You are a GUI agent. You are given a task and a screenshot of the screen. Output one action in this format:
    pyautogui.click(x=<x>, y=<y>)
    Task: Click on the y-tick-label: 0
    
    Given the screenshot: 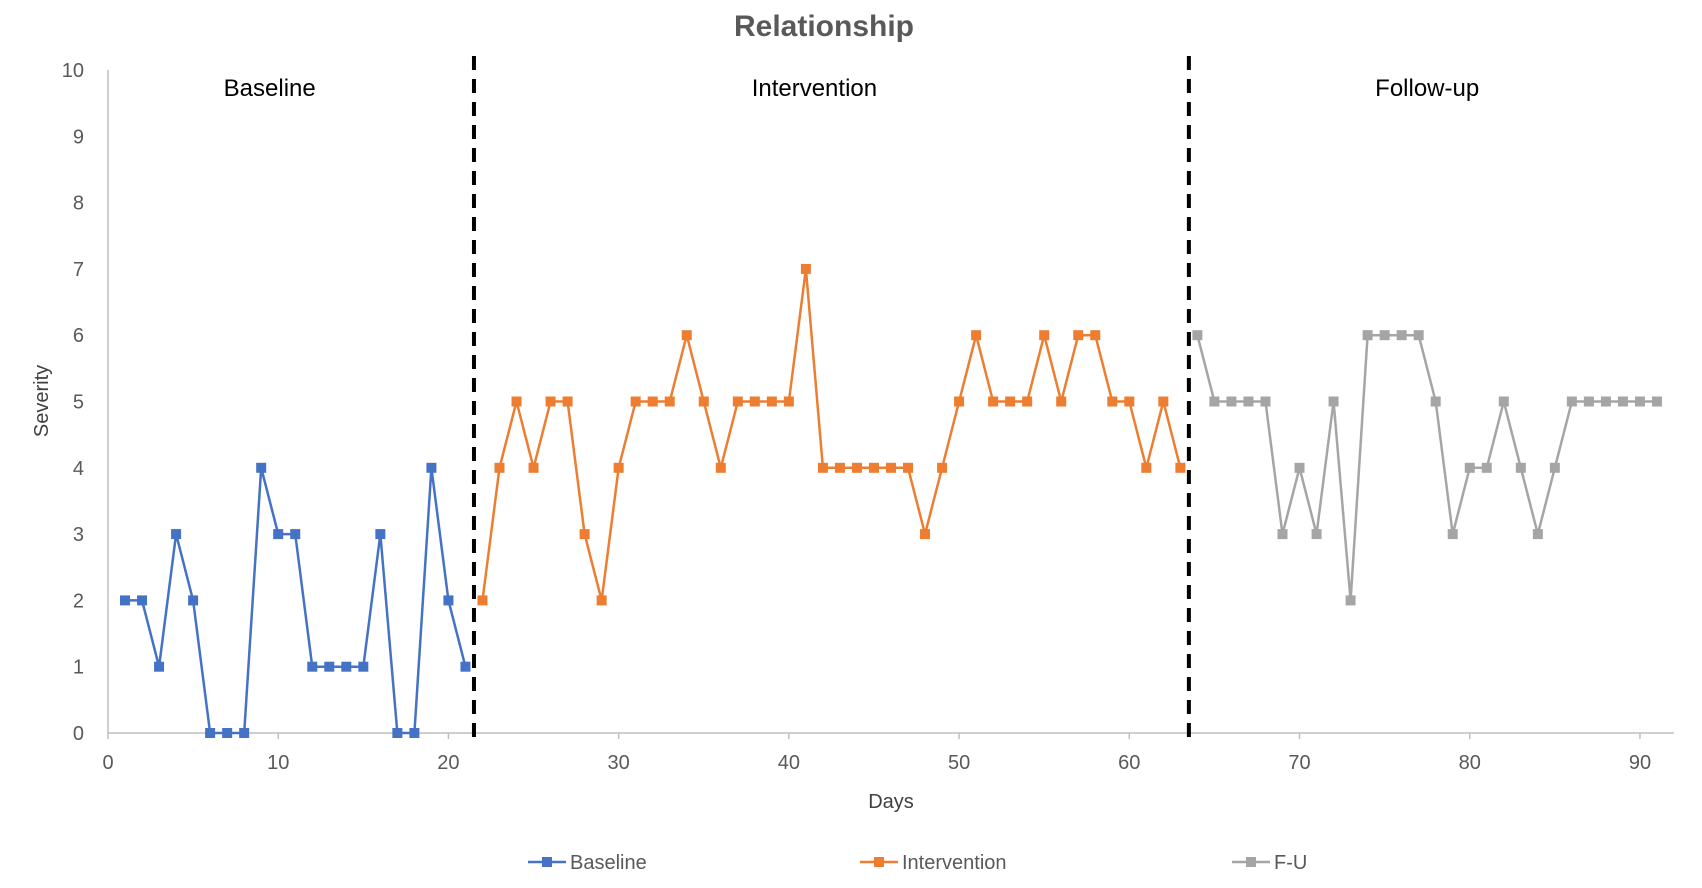 What is the action you would take?
    pyautogui.click(x=78, y=734)
    